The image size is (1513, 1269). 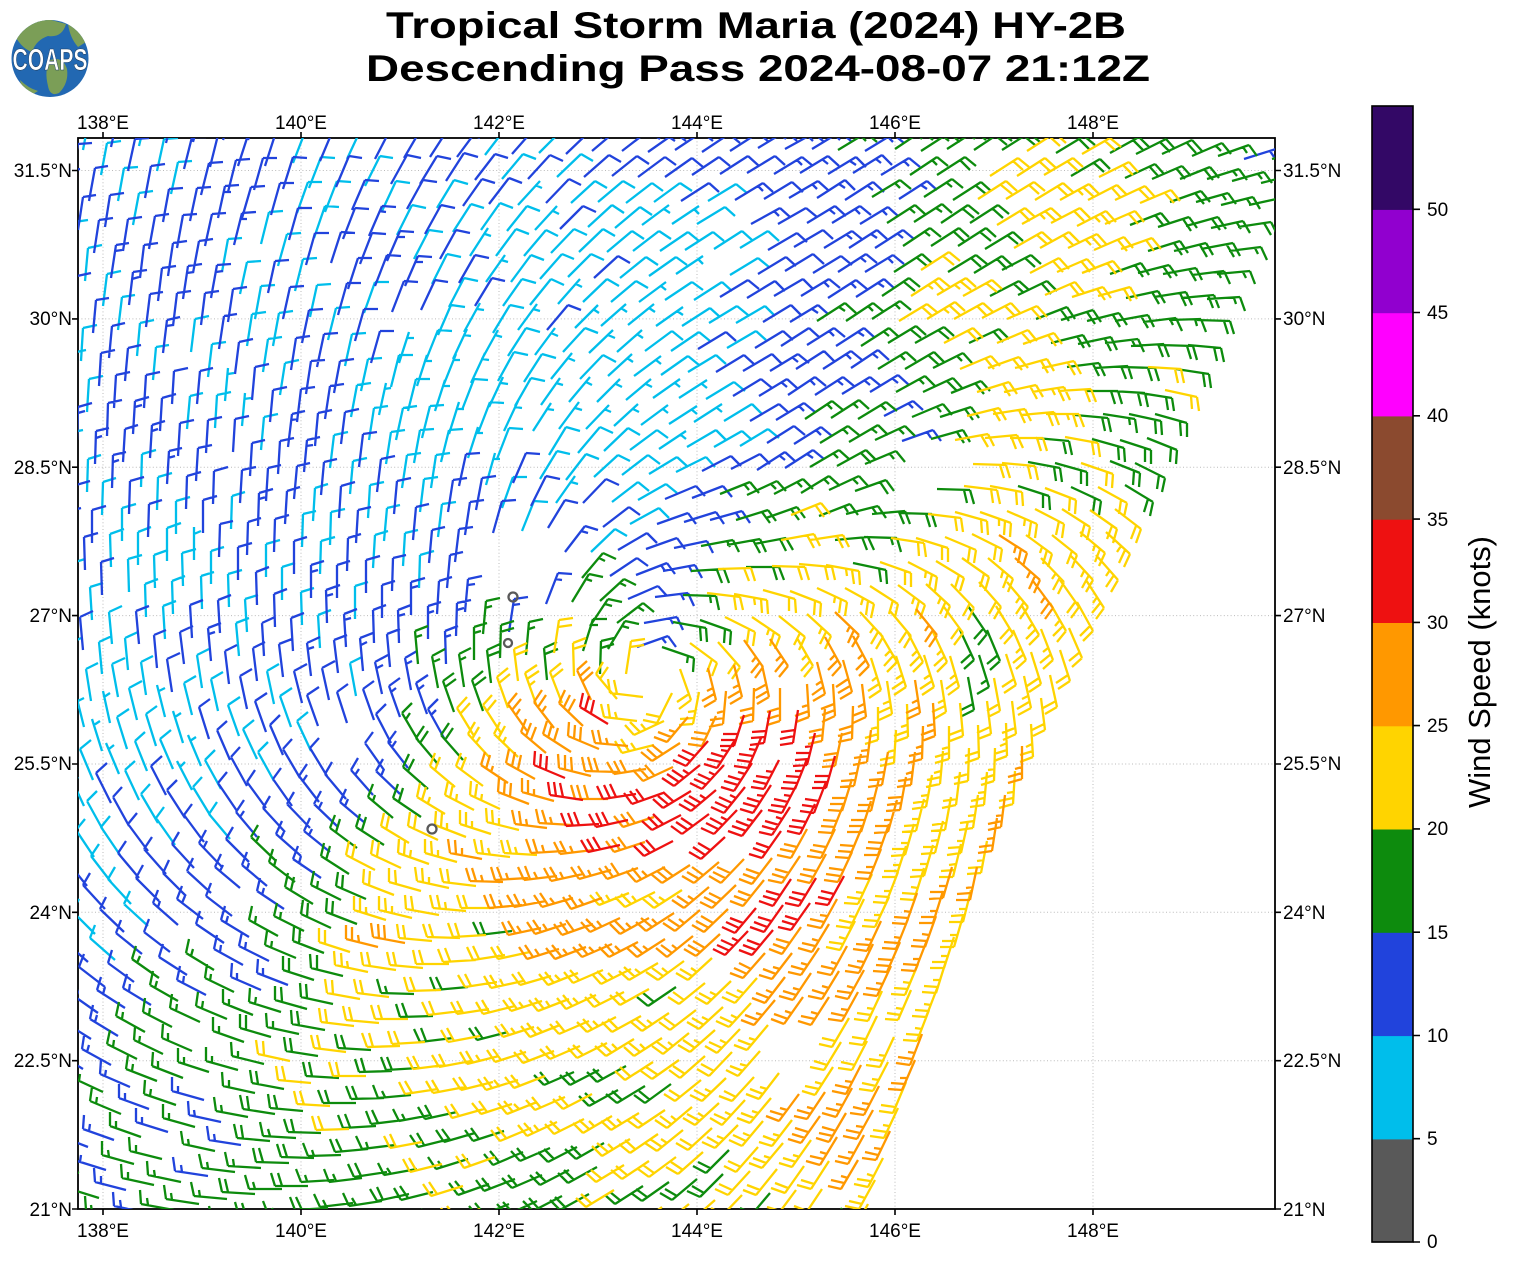 What do you see at coordinates (1479, 672) in the screenshot?
I see `svg-text: Wind Speed (knots)` at bounding box center [1479, 672].